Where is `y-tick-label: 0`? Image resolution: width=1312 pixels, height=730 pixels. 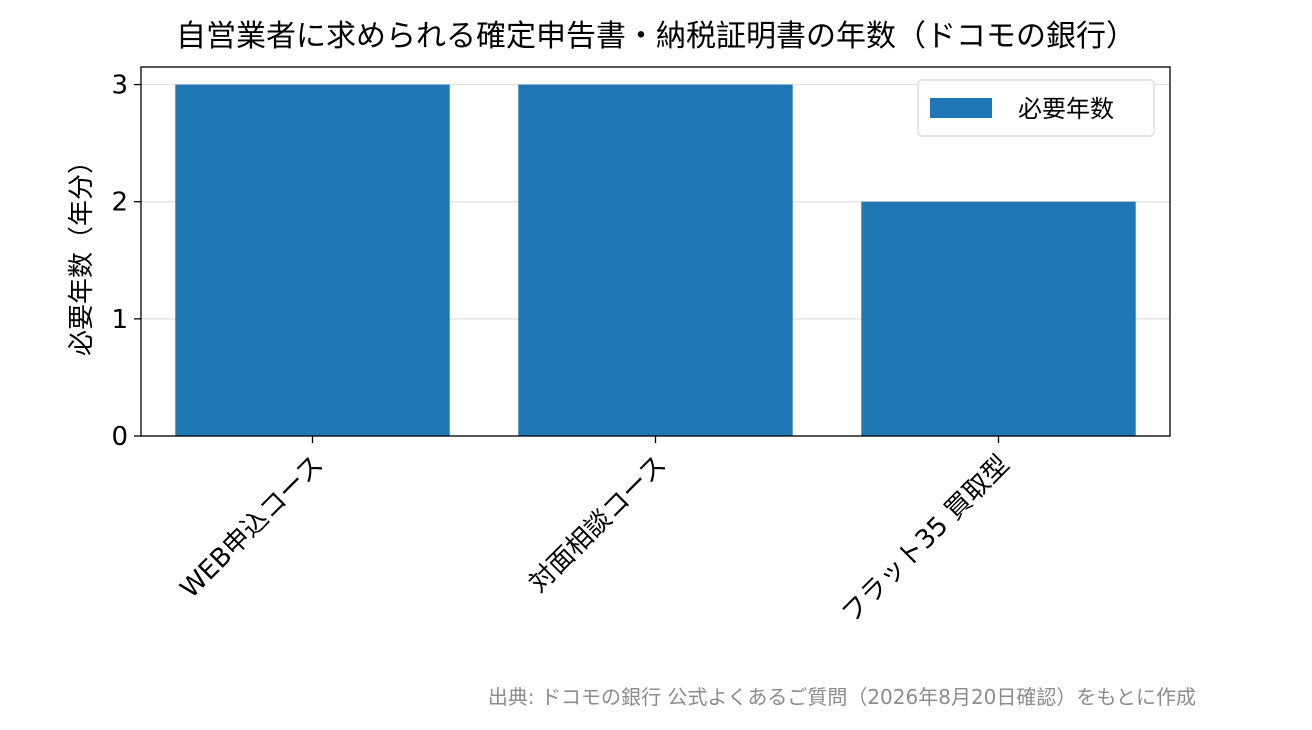
y-tick-label: 0 is located at coordinates (119, 437).